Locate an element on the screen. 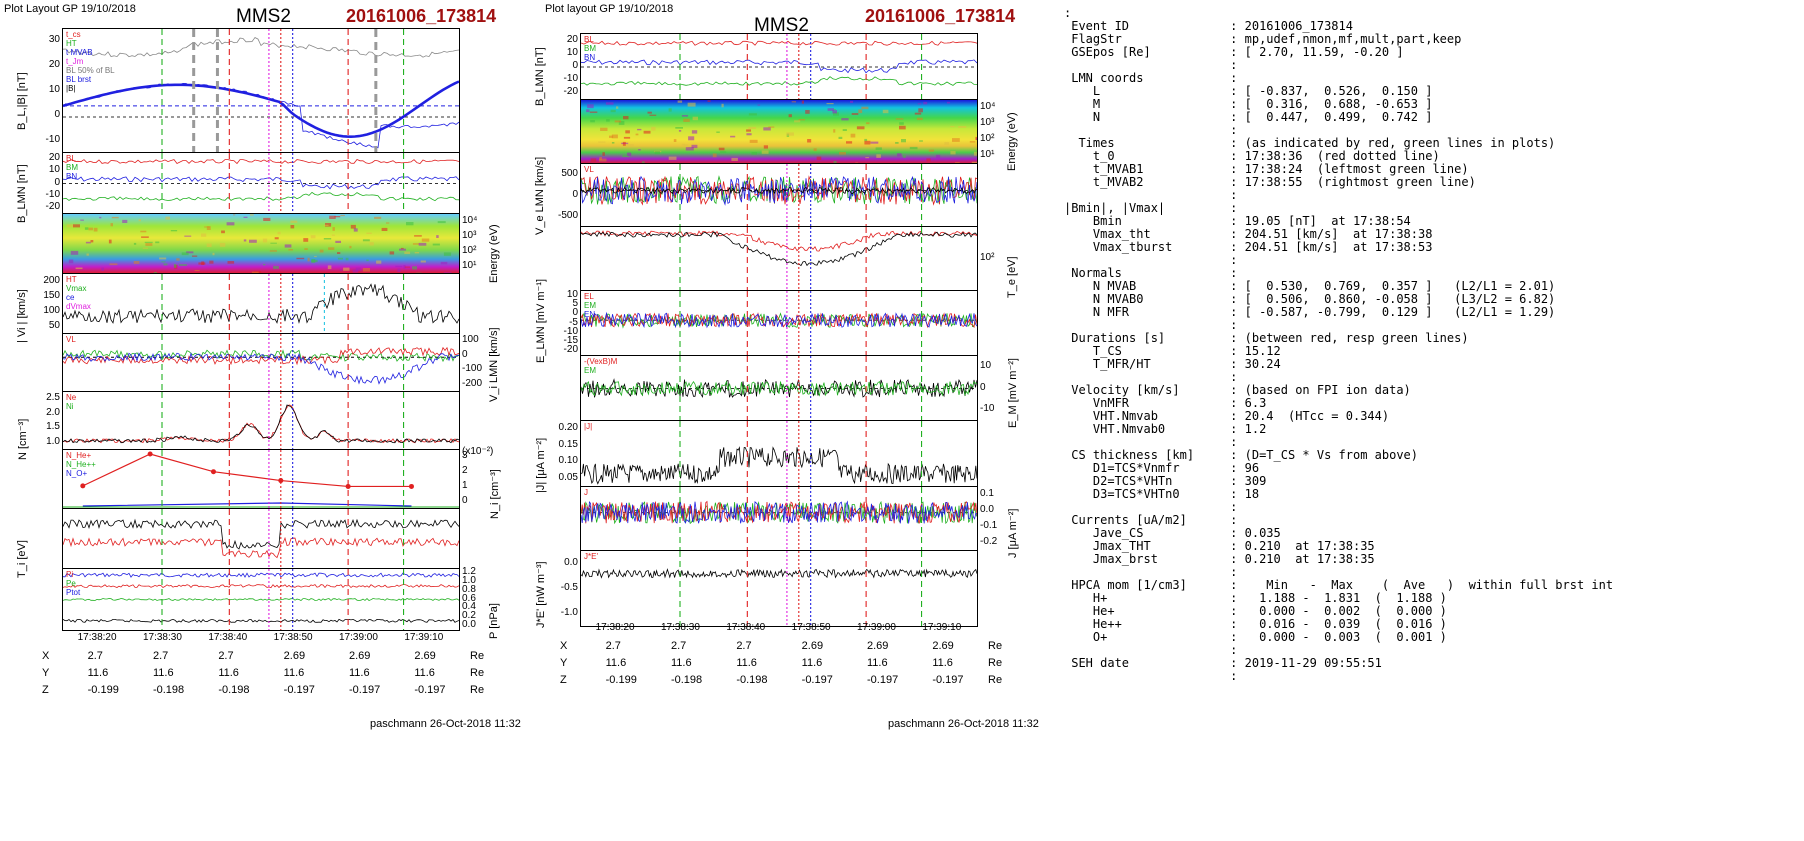  tick-label-p: 1.0 is located at coordinates (469, 581).